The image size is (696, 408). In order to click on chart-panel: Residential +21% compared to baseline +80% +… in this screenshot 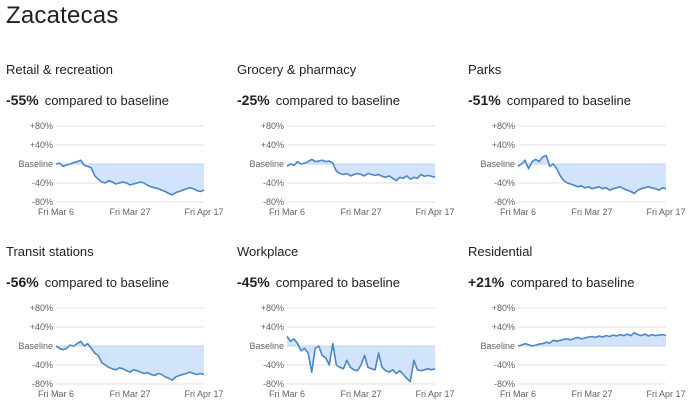, I will do `click(578, 324)`.